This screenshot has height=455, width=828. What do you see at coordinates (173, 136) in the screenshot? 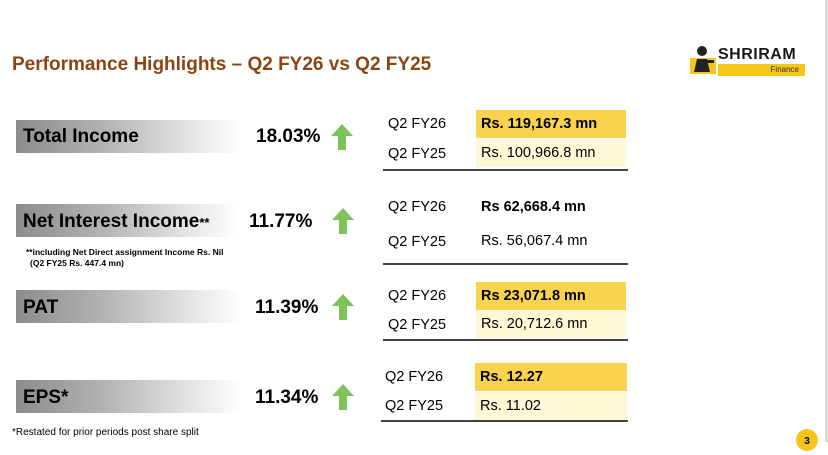
I see `metric-band-total-income` at bounding box center [173, 136].